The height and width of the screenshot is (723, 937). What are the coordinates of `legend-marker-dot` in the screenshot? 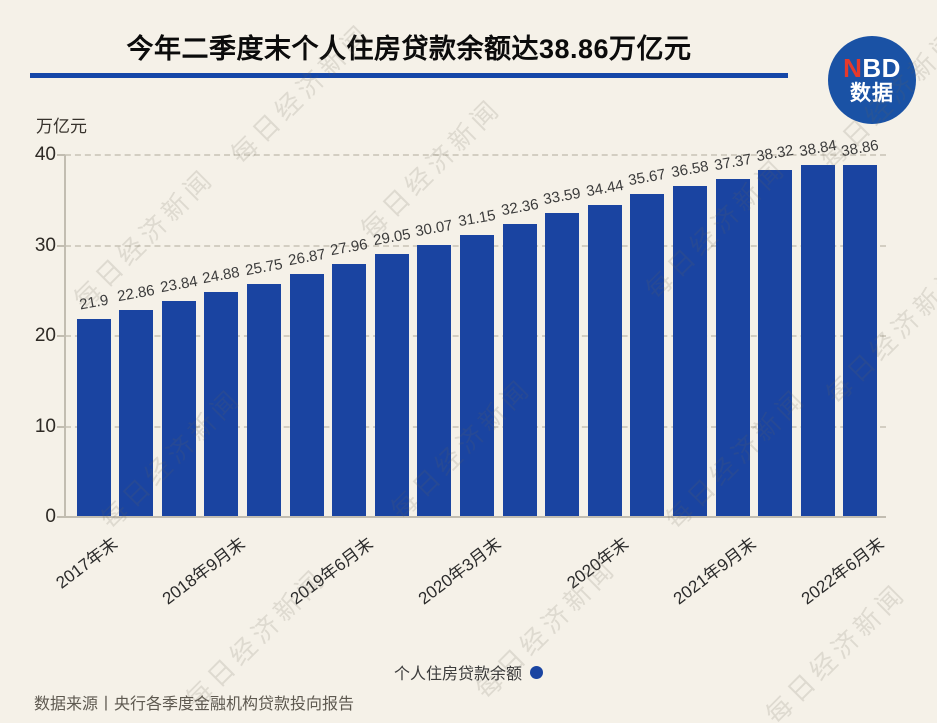 It's located at (536, 672).